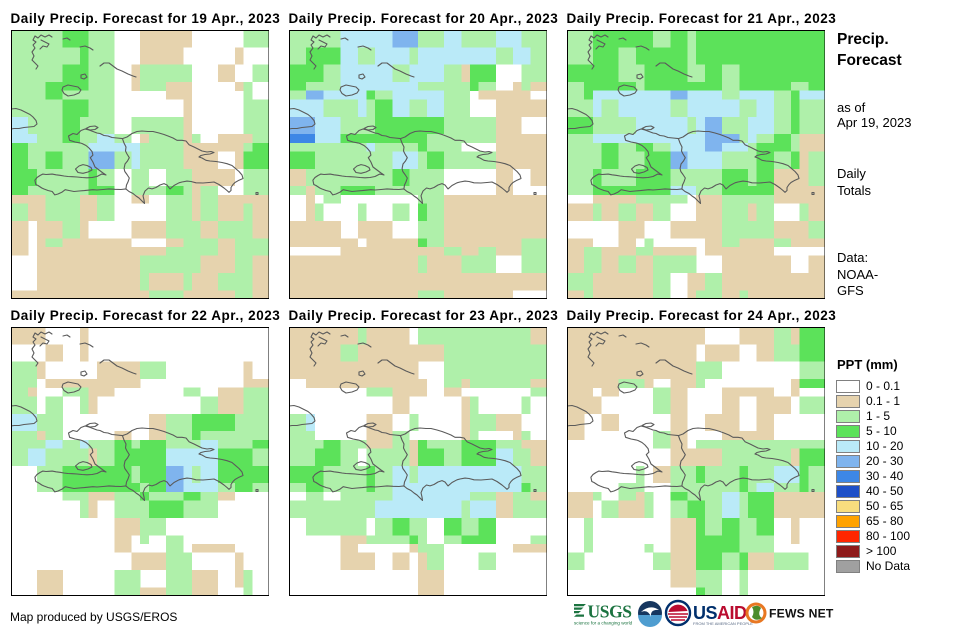 This screenshot has width=970, height=635. What do you see at coordinates (720, 613) in the screenshot?
I see `svg-text: USAID` at bounding box center [720, 613].